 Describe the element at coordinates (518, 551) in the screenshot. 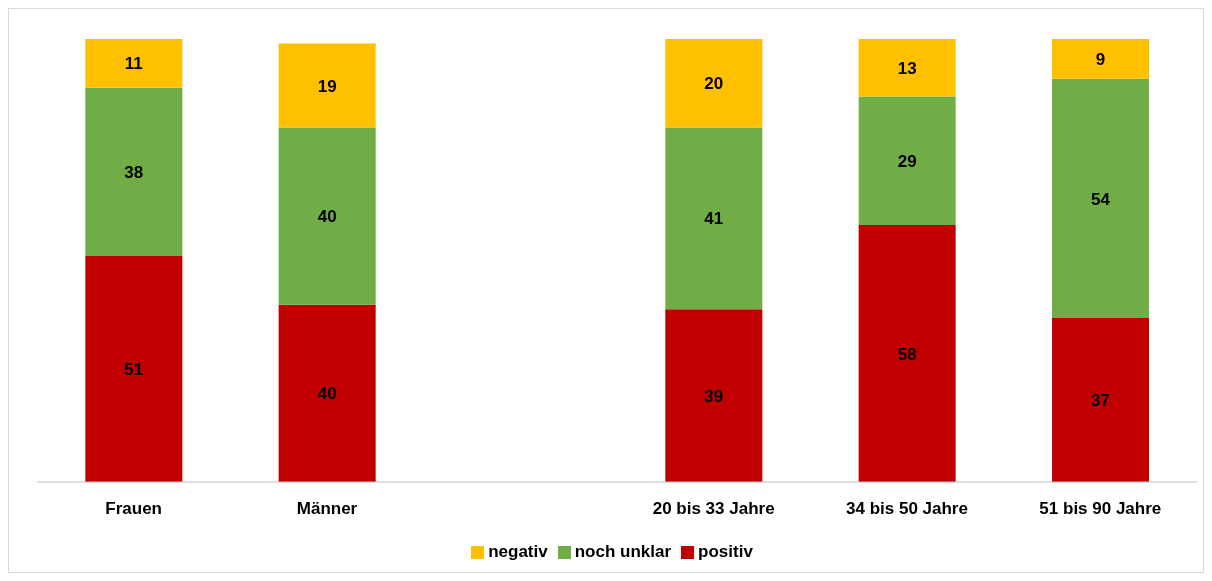

I see `legend-label: negativ` at that location.